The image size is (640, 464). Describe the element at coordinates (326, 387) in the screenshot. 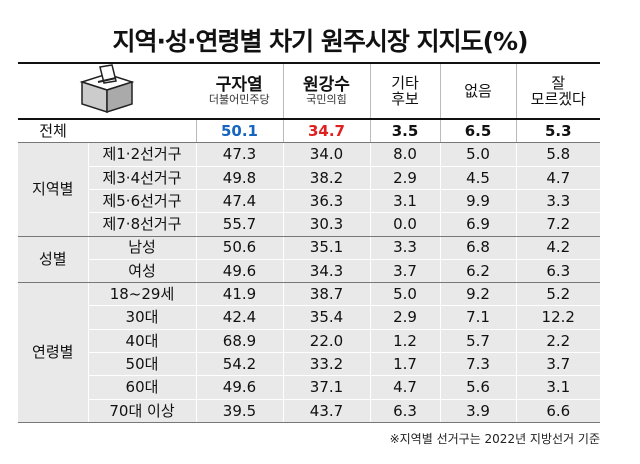

I see `cell-value: 37.1` at that location.